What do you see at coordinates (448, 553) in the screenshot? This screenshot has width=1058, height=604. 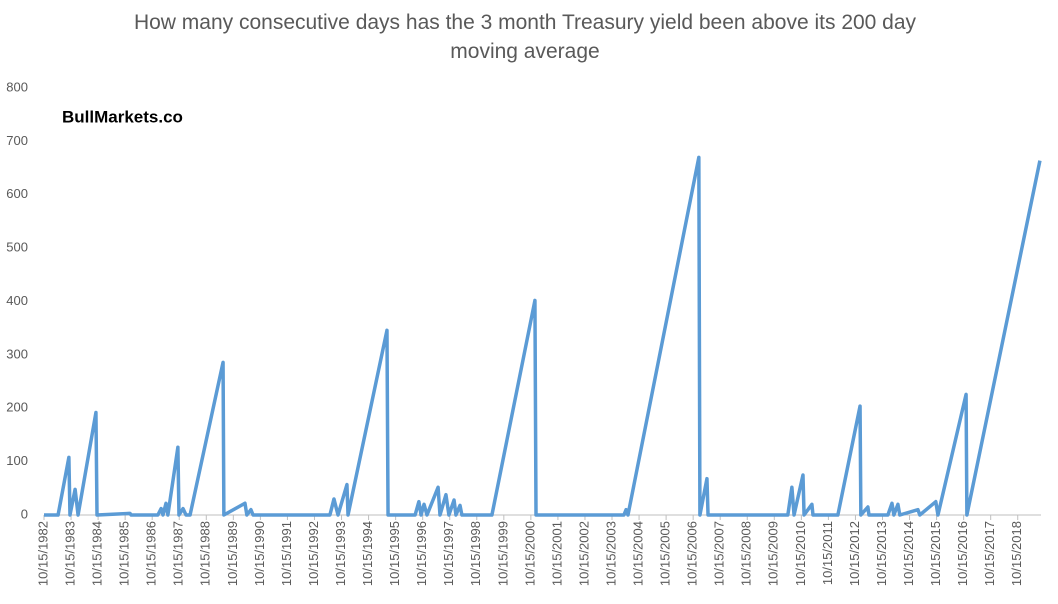 I see `x-tick-label: 10/15/1997` at bounding box center [448, 553].